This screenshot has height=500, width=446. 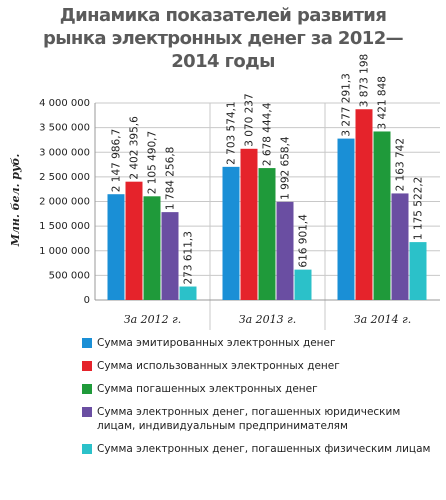 I want to click on legend-label: Сумма эмитированных электронных денег, so click(x=216, y=343).